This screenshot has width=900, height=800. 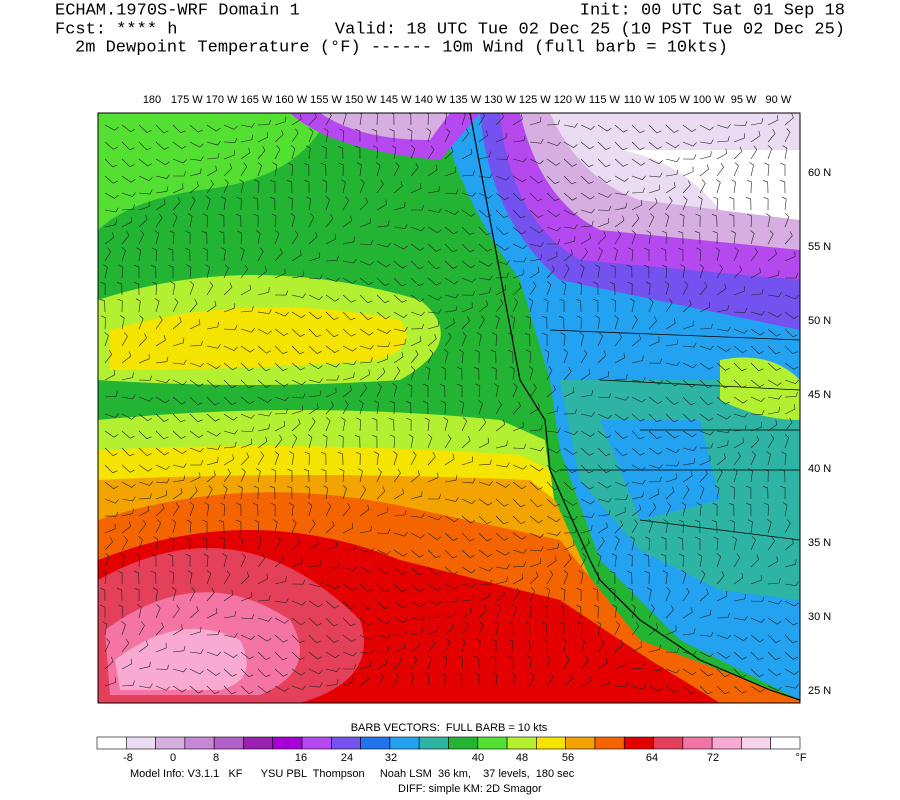 I want to click on latitude-label: 40 N, so click(x=819, y=469).